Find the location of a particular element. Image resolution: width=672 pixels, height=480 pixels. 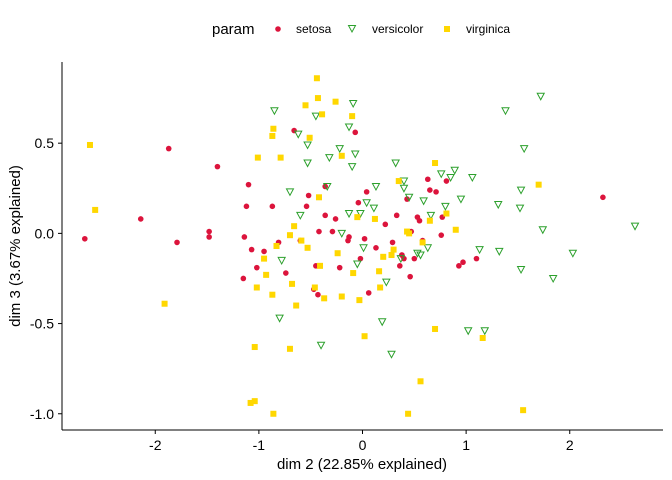

x-tick-label: -2 is located at coordinates (155, 445).